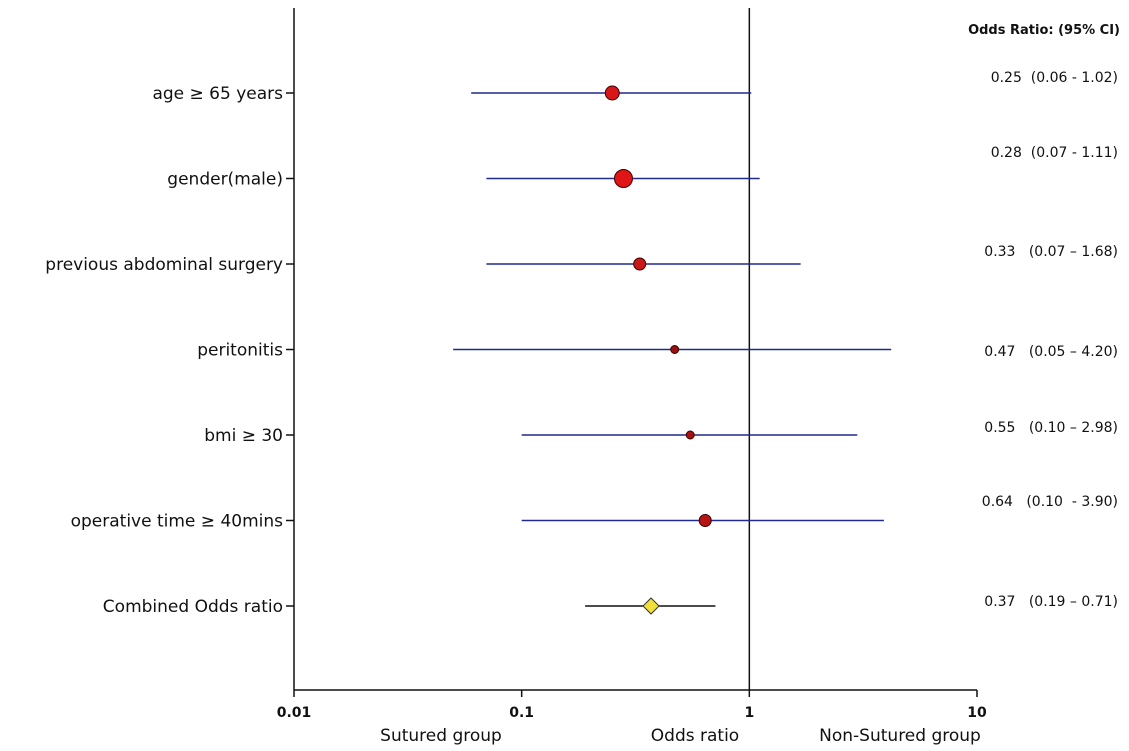  I want to click on row-label: previous abdominal surgery, so click(164, 265).